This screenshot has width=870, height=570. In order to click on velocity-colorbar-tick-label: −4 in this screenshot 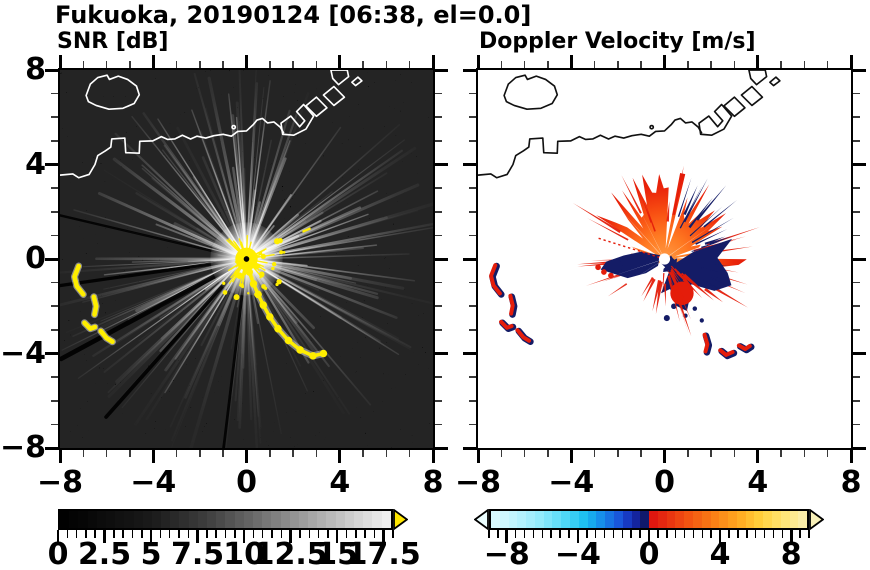, I will do `click(577, 553)`.